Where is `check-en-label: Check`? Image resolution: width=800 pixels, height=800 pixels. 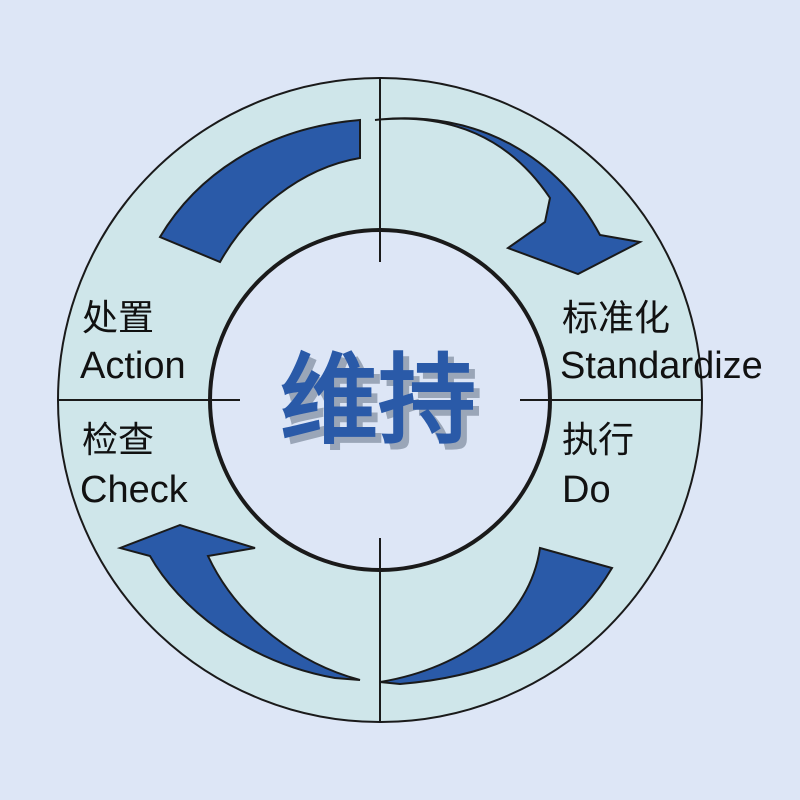
check-en-label: Check is located at coordinates (134, 490).